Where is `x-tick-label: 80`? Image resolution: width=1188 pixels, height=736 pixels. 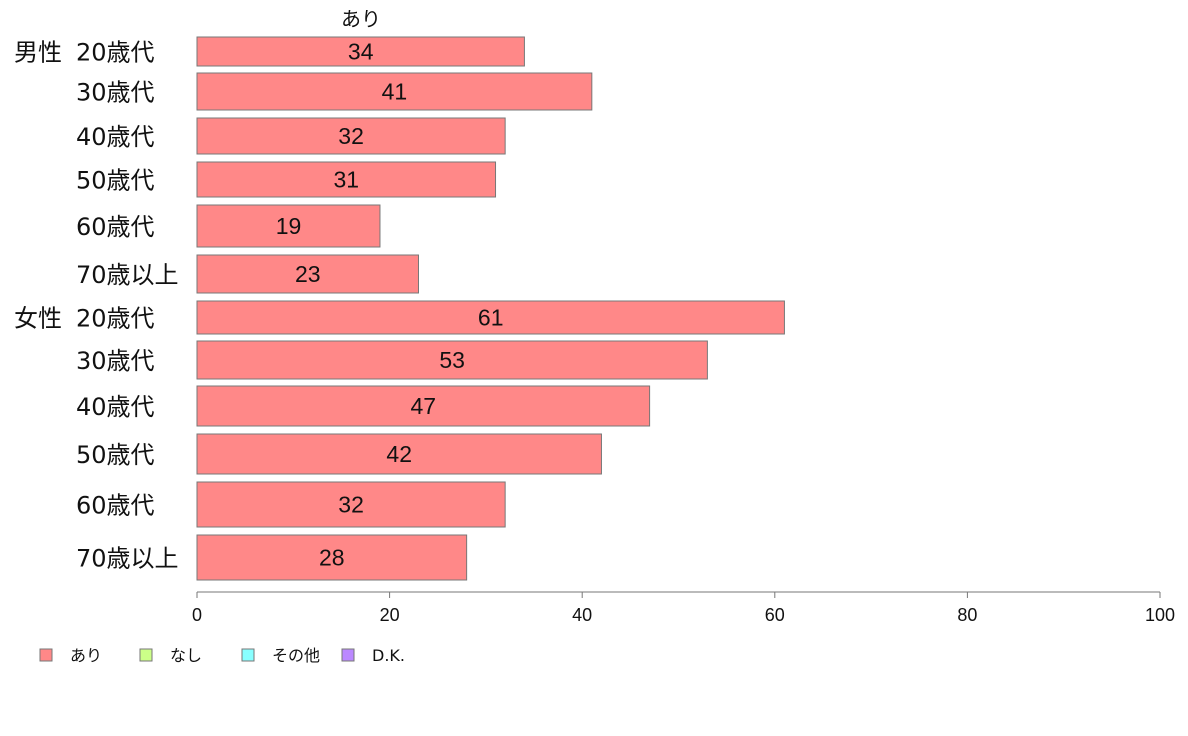
x-tick-label: 80 is located at coordinates (967, 615).